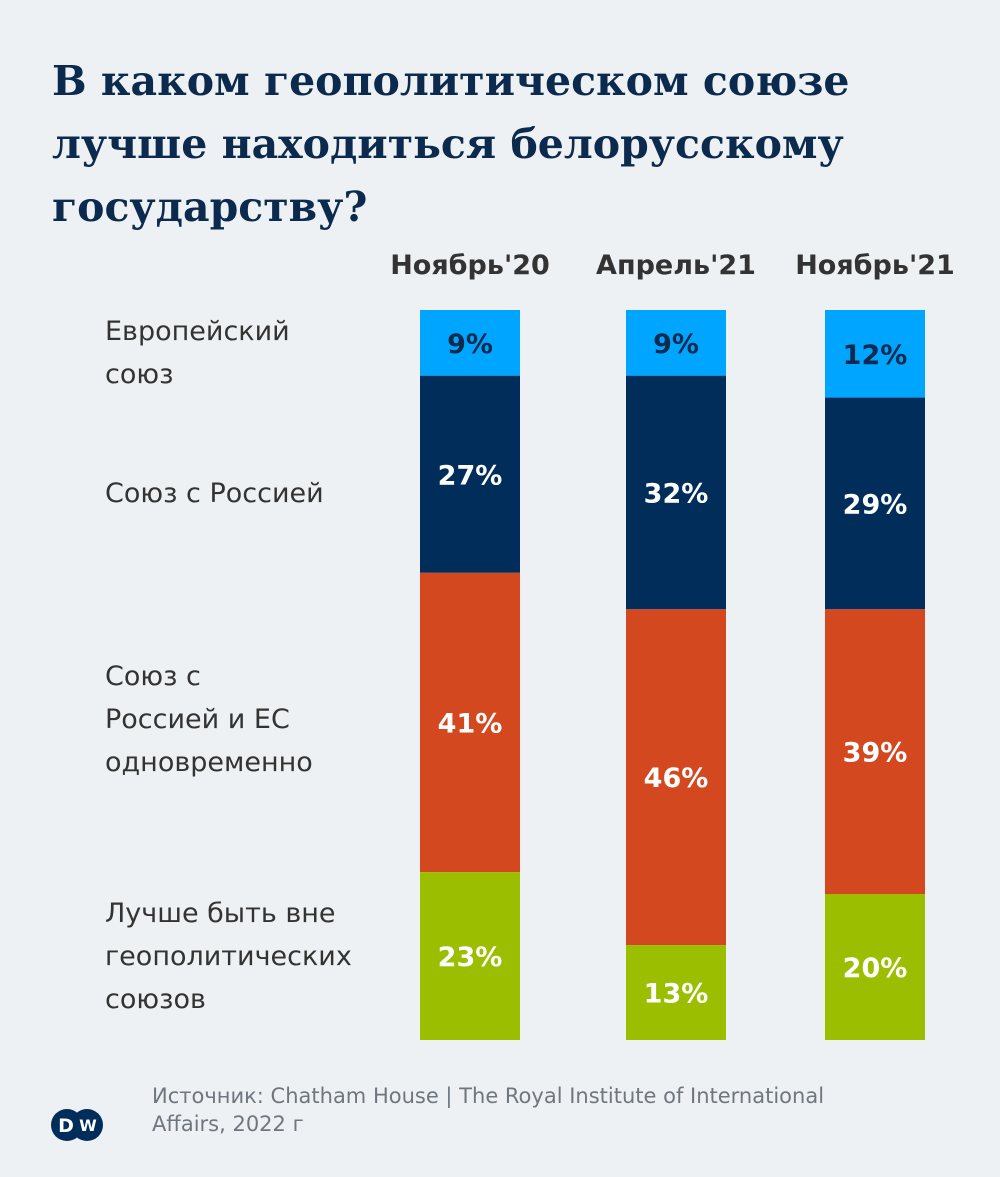 The image size is (1000, 1177). I want to click on legend-line: Лучше быть вне, so click(220, 913).